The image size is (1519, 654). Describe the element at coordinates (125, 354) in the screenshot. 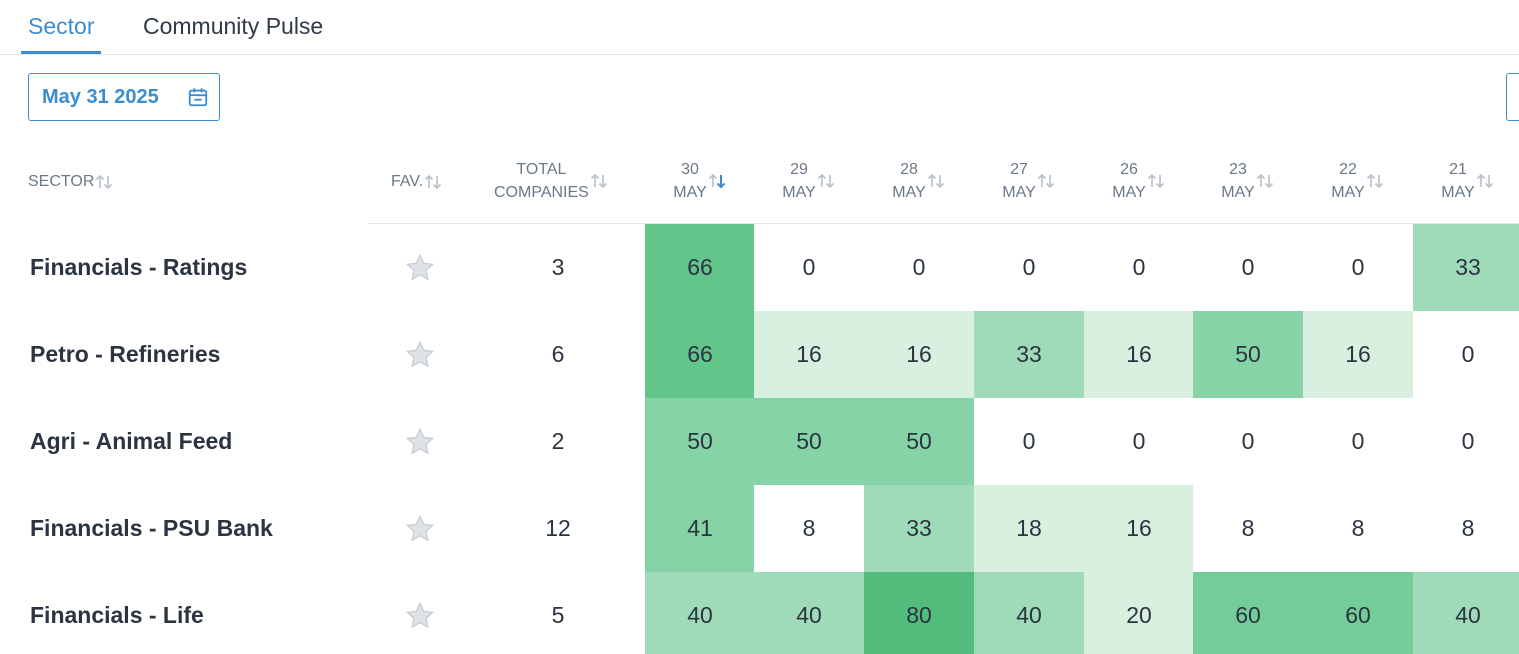

I see `sector-name: Petro - Refineries` at that location.